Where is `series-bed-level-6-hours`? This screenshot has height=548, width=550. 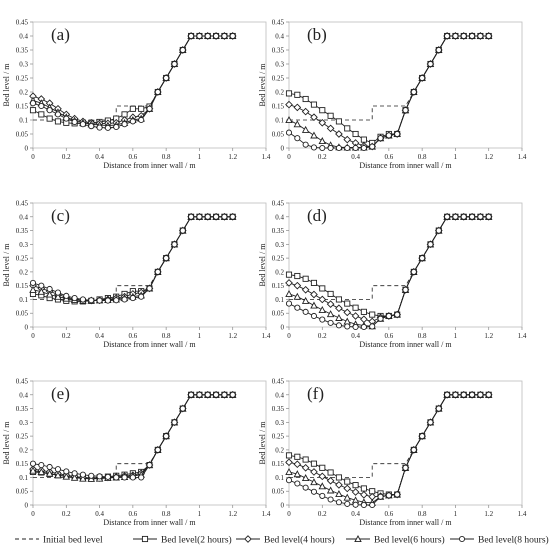
series-bed-level-6-hours is located at coordinates (389, 448).